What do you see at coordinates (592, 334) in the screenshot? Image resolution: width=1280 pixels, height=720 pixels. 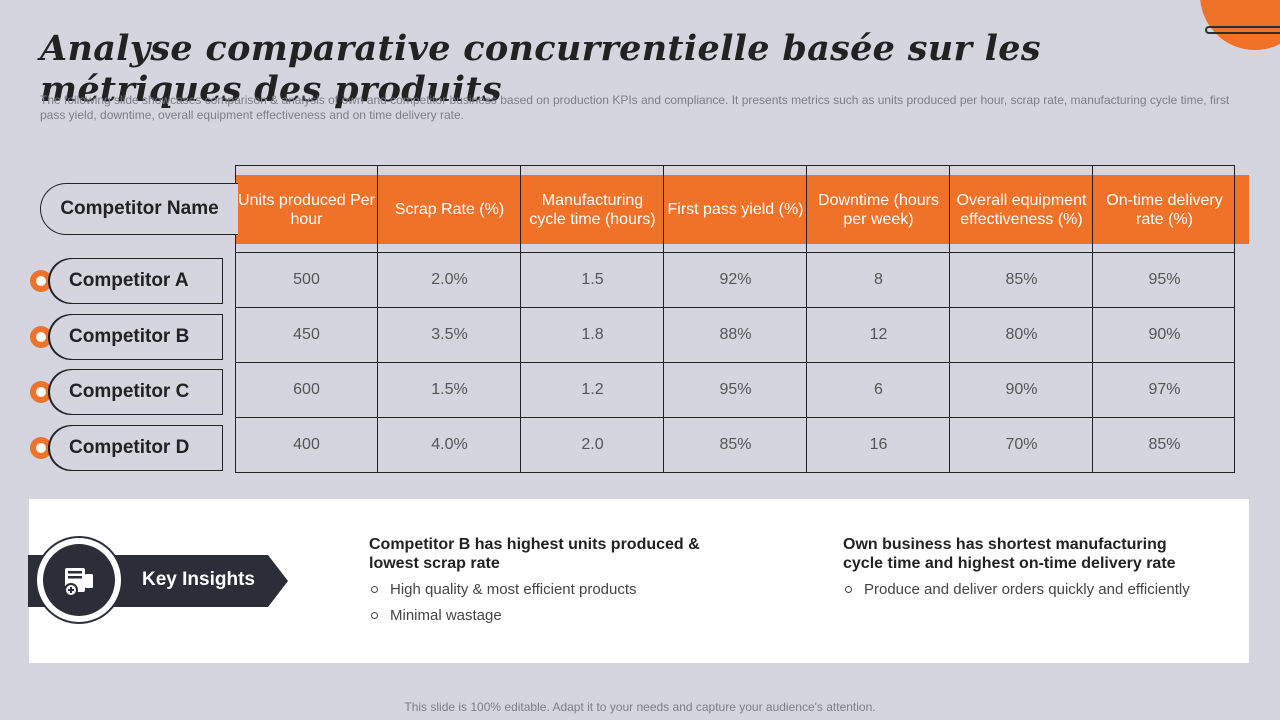 I see `table-cell: 1.8` at bounding box center [592, 334].